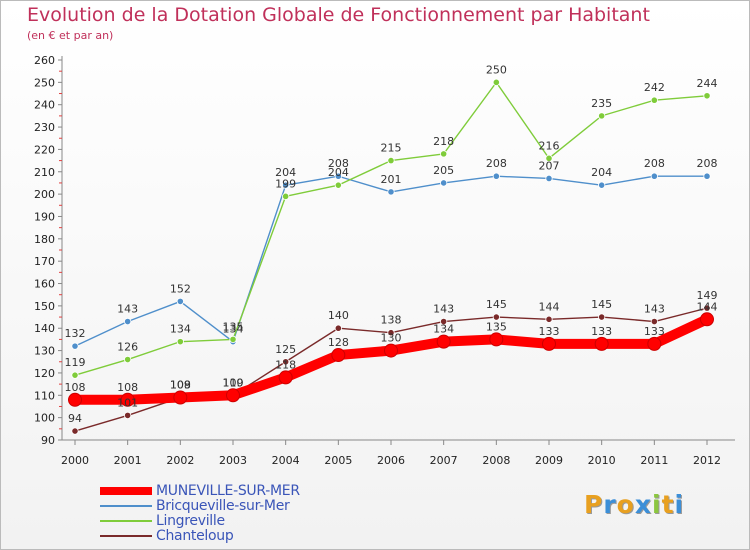  I want to click on x-tick-label: 2001, so click(128, 460).